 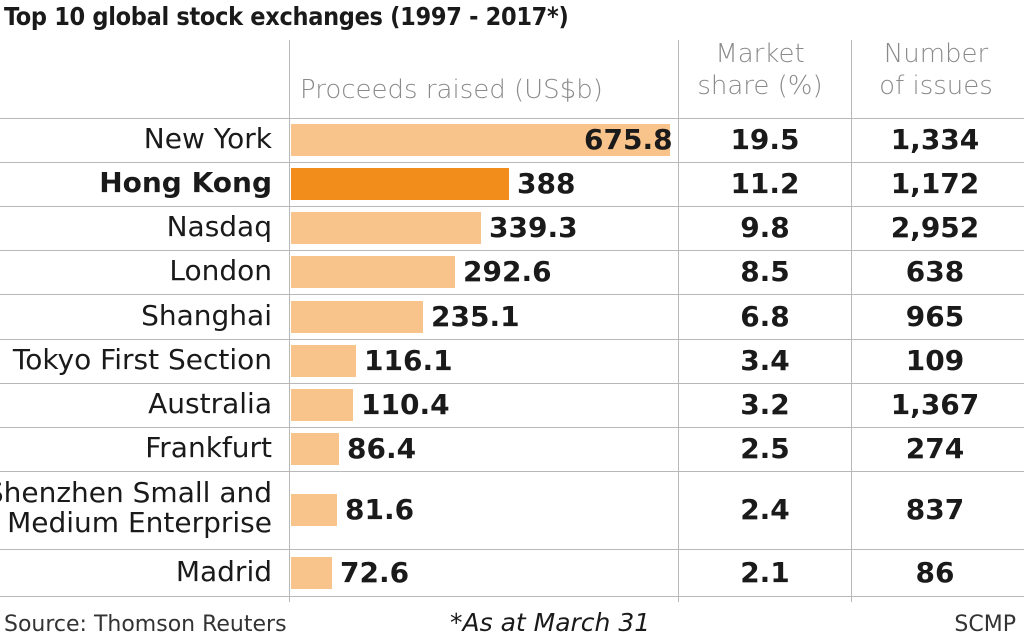 What do you see at coordinates (936, 86) in the screenshot?
I see `header-issues-line2: of issues` at bounding box center [936, 86].